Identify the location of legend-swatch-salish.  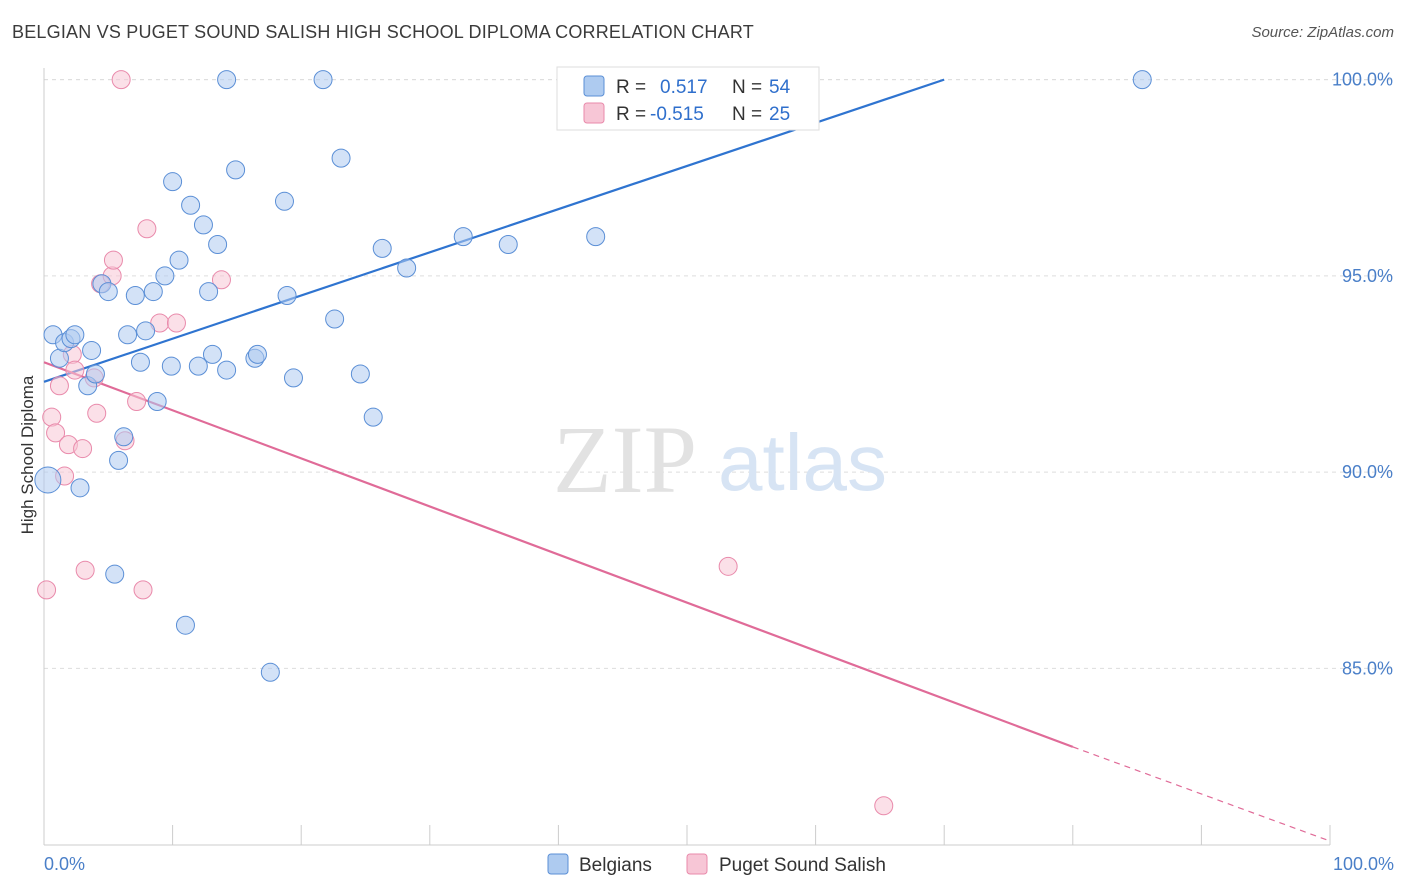
(594, 113).